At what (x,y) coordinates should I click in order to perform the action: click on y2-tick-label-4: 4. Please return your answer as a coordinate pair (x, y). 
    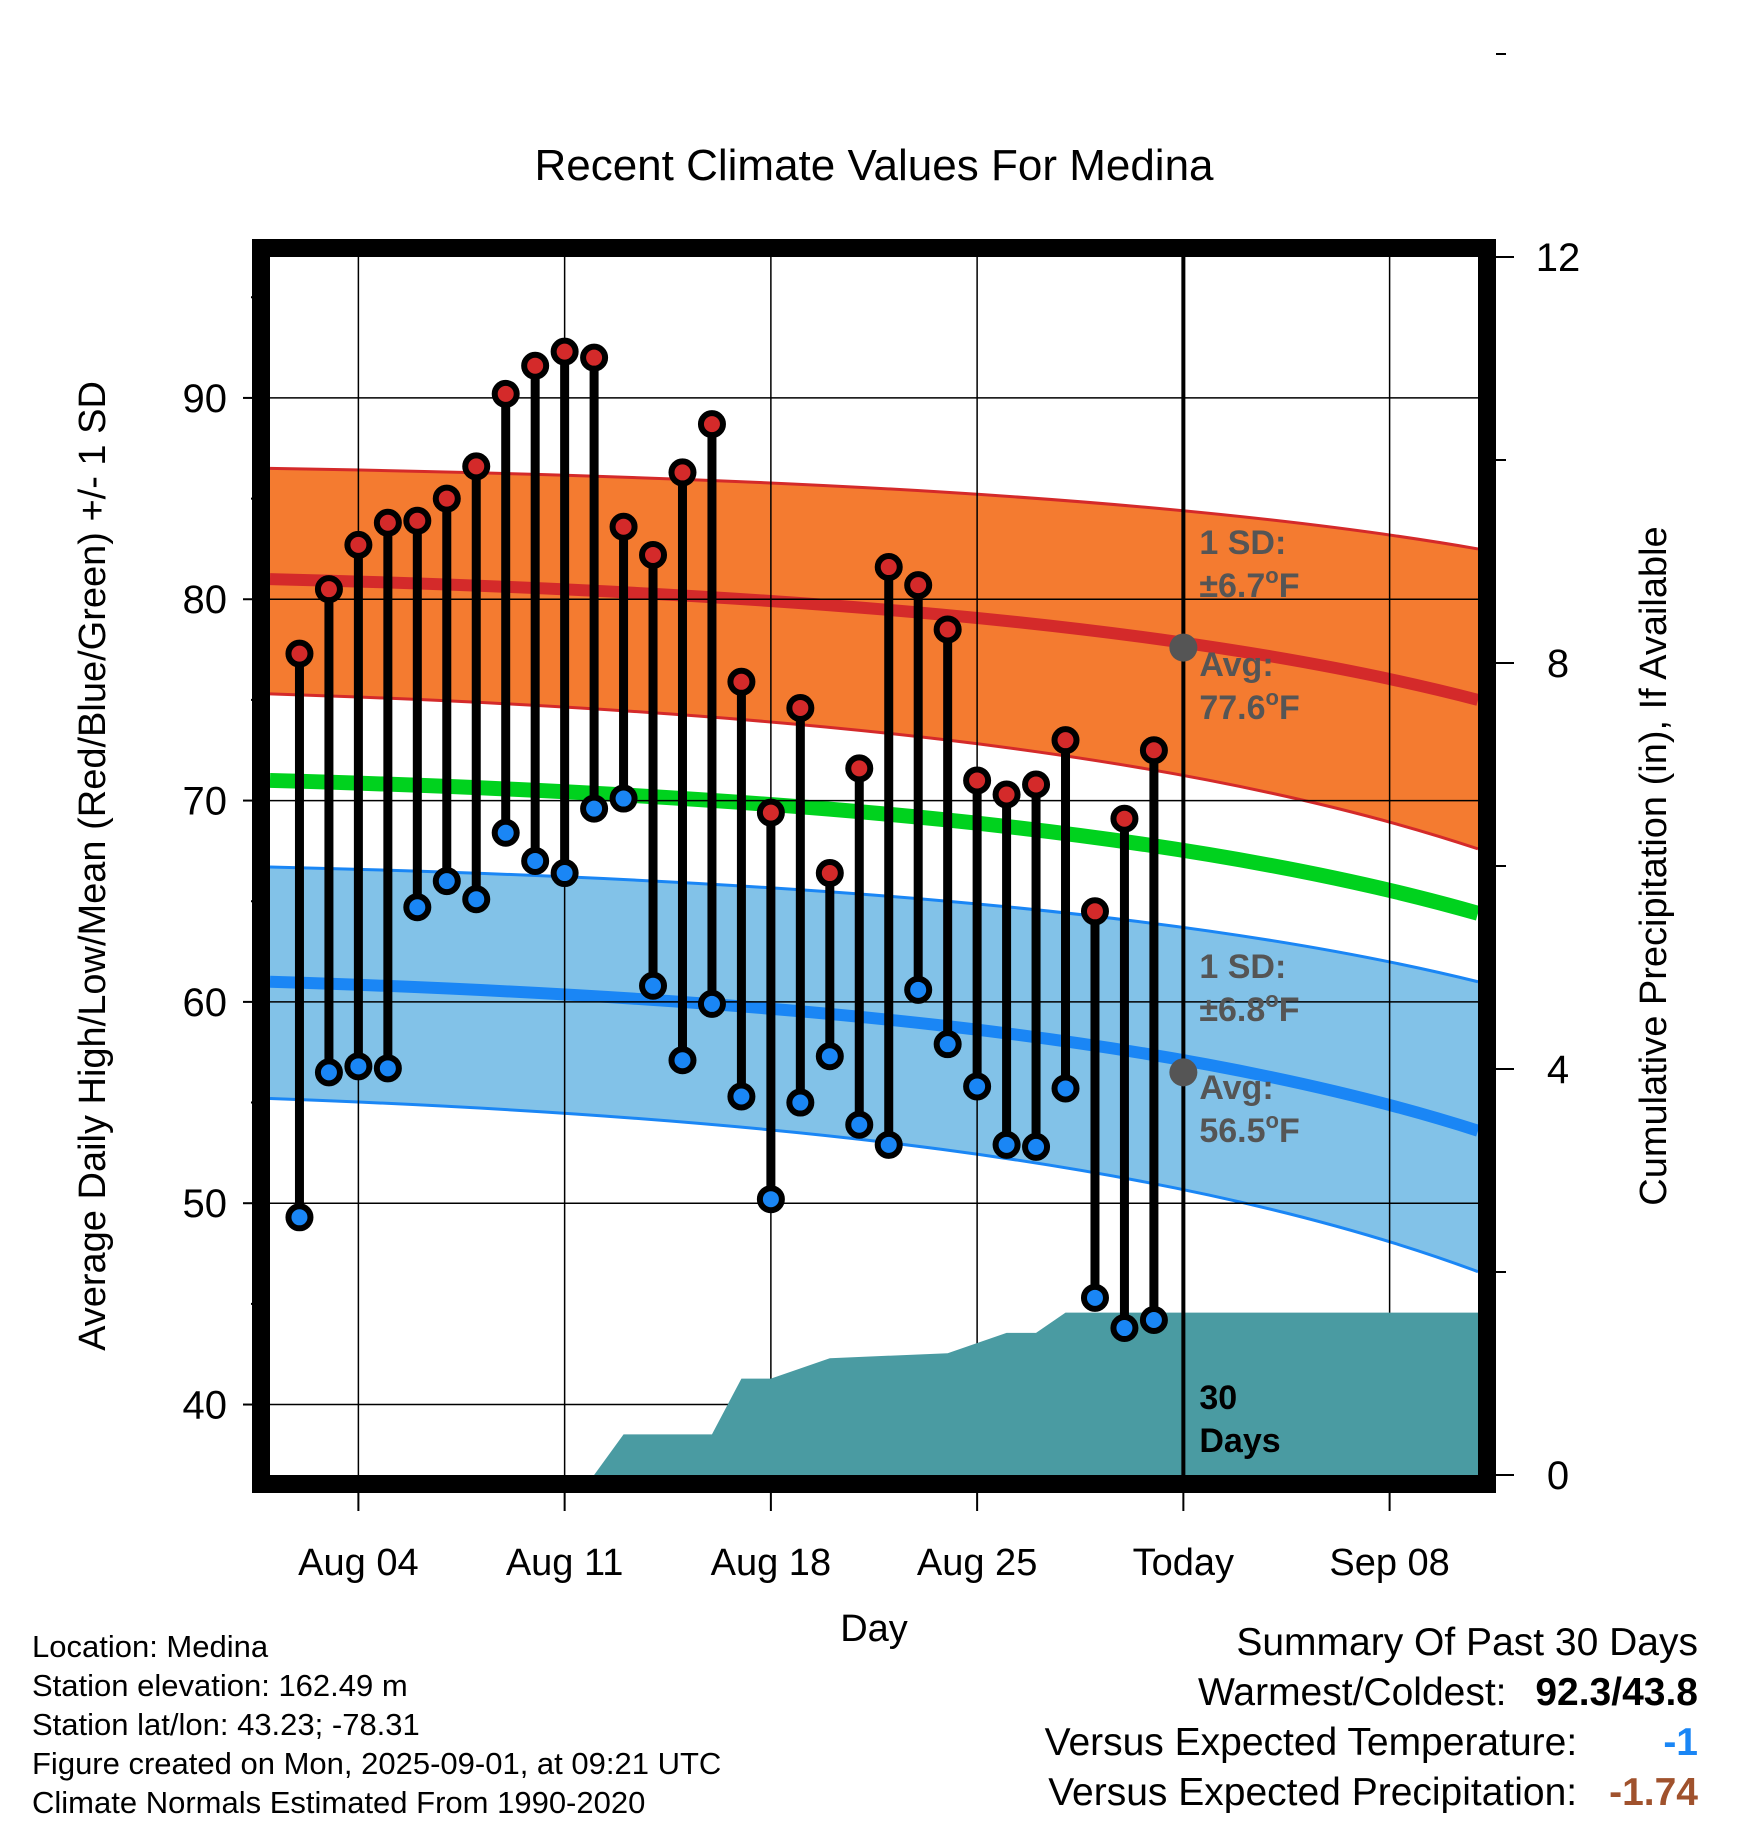
    Looking at the image, I should click on (1558, 1070).